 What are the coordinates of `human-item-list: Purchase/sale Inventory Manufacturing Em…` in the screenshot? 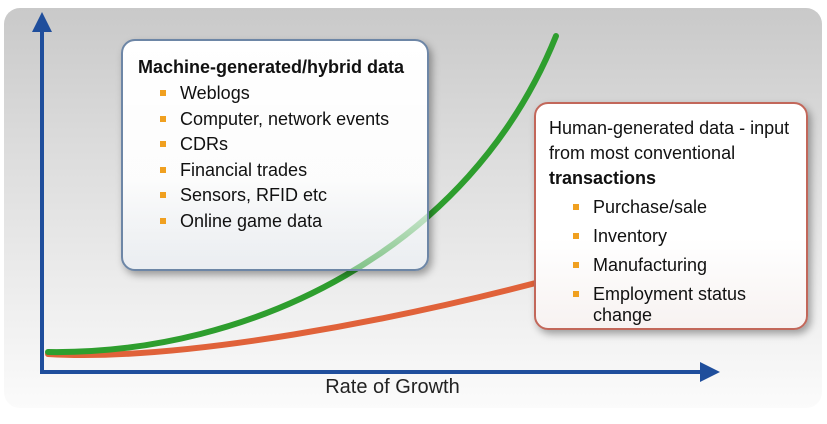 It's located at (673, 259).